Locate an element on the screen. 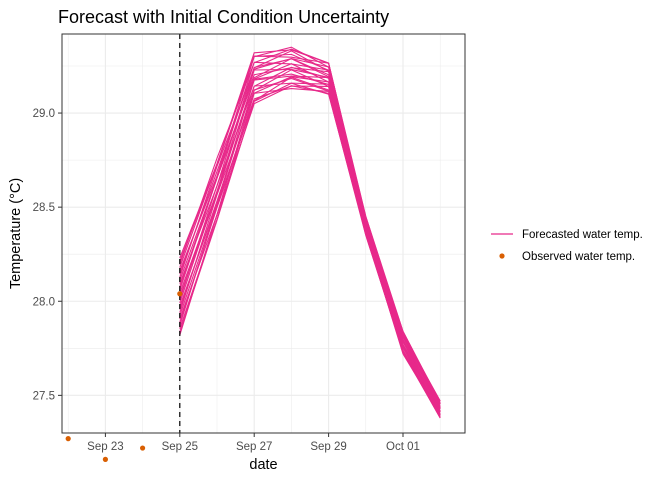 The image size is (672, 480). legend-forecast-label: Forecasted water temp. is located at coordinates (582, 235).